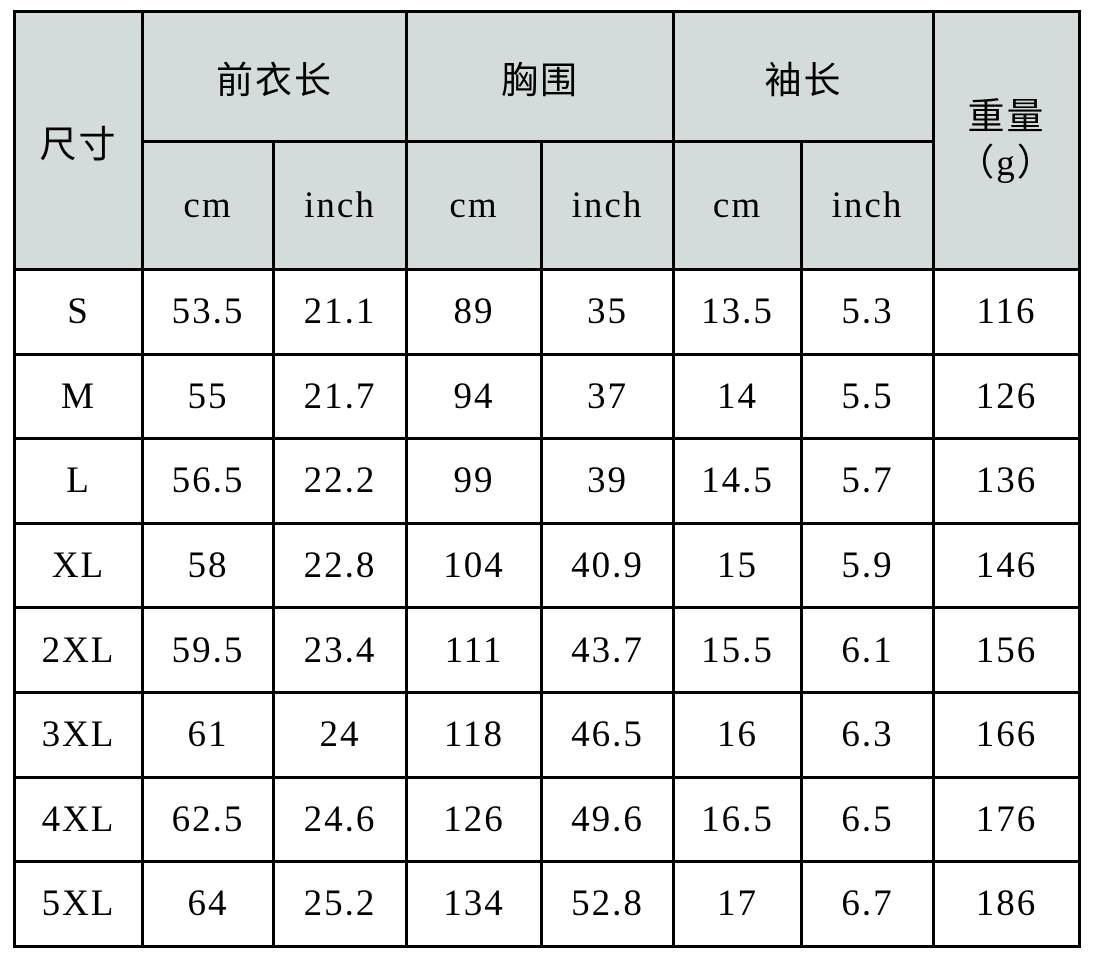 The image size is (1094, 960). Describe the element at coordinates (78, 904) in the screenshot. I see `cell-size: 5XL` at that location.